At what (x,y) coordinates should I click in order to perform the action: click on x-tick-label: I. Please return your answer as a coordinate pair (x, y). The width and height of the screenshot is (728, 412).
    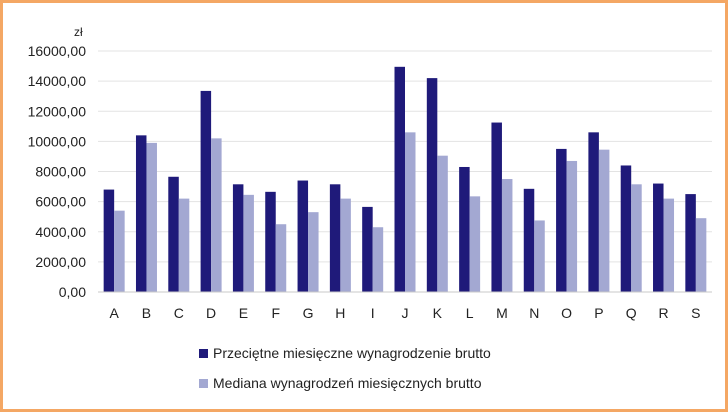
    Looking at the image, I should click on (373, 313).